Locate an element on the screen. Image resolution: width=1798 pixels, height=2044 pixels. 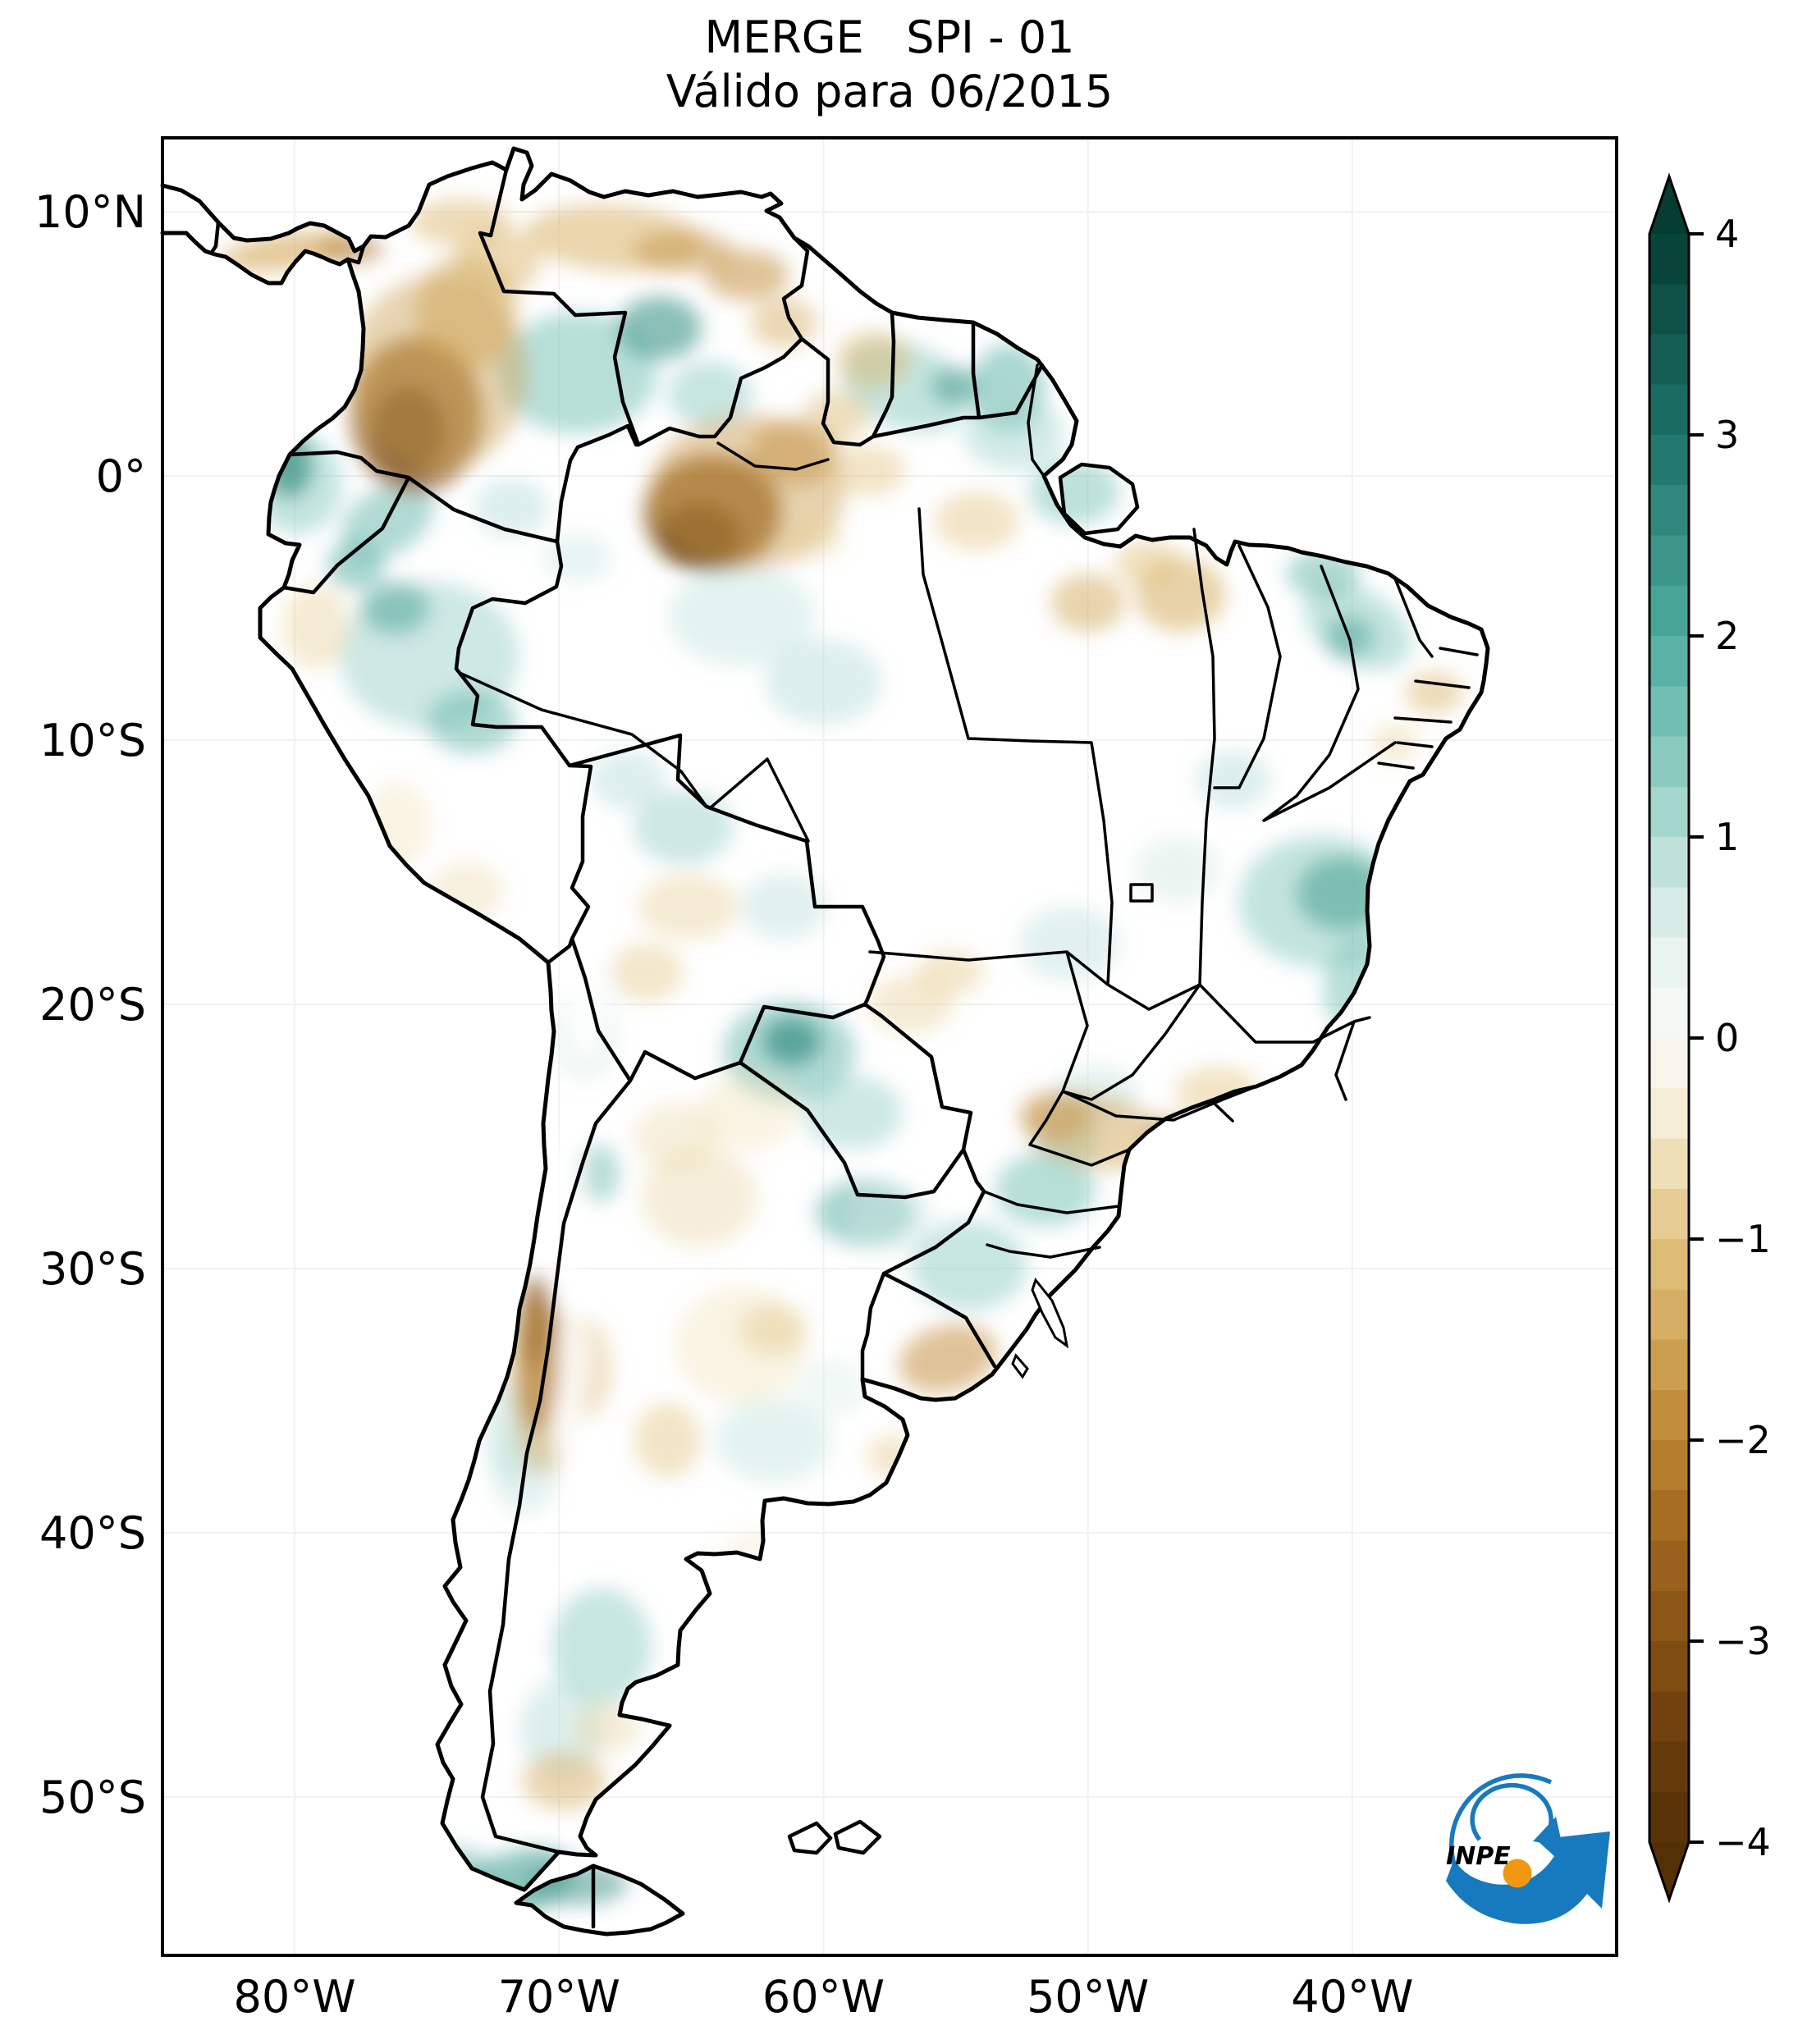
inpe-swoosh-arrow is located at coordinates (1528, 1877).